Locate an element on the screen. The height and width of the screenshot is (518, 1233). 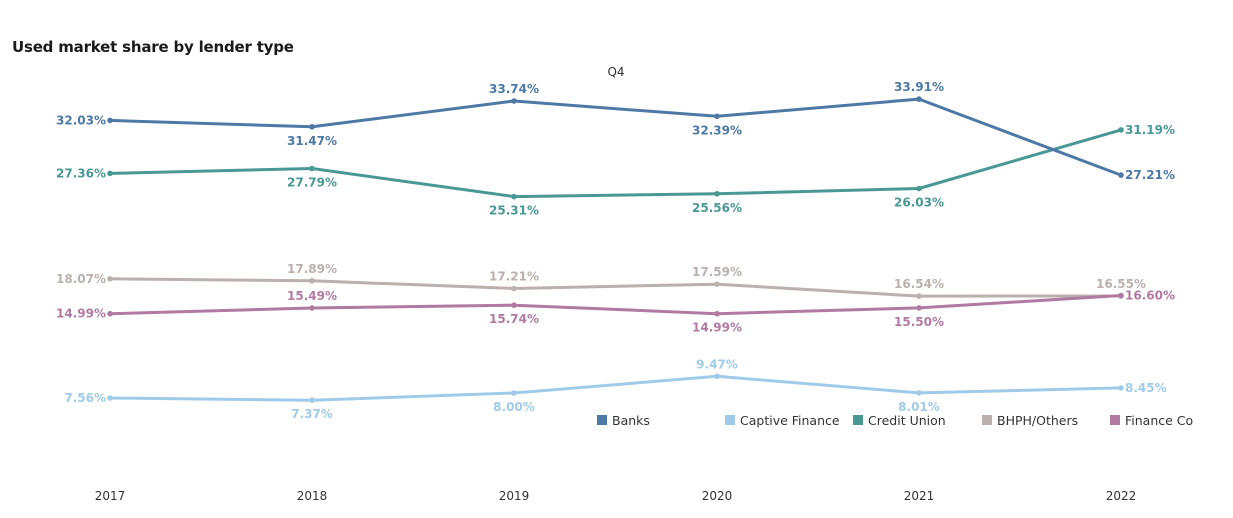
x-tick-label: 2022 is located at coordinates (1121, 496).